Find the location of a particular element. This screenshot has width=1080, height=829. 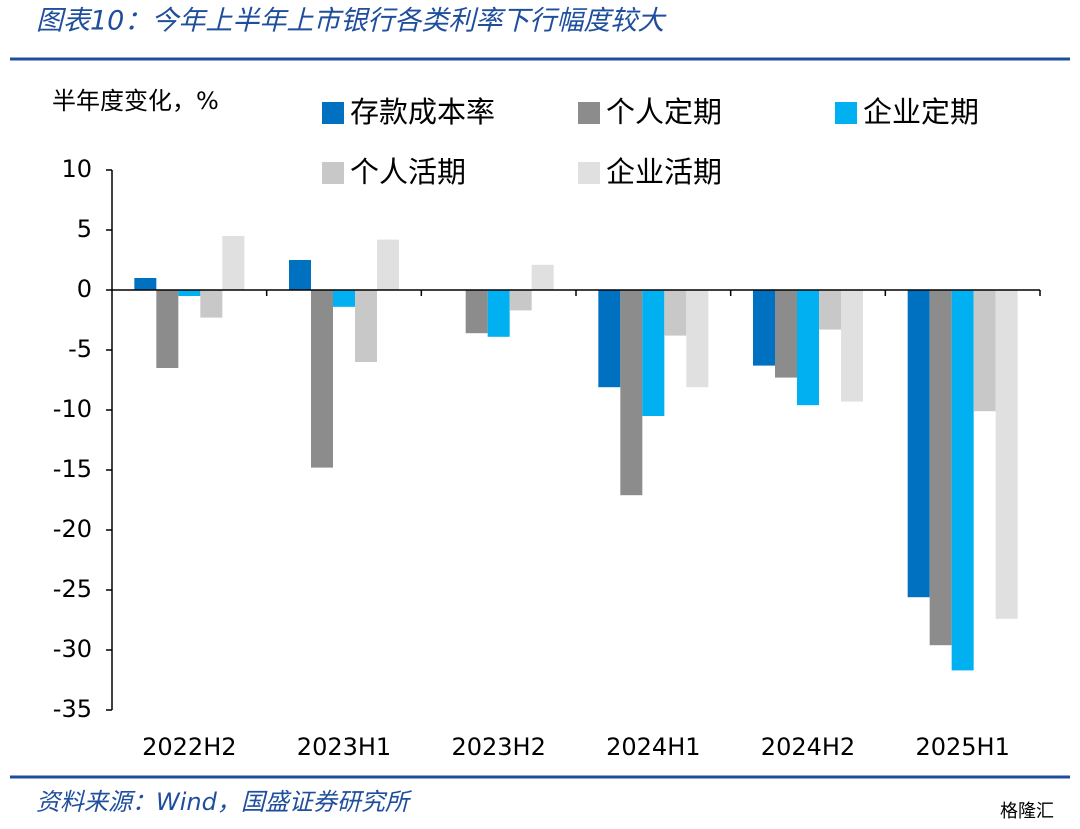

x-tick-label: 2024H1 is located at coordinates (653, 747).